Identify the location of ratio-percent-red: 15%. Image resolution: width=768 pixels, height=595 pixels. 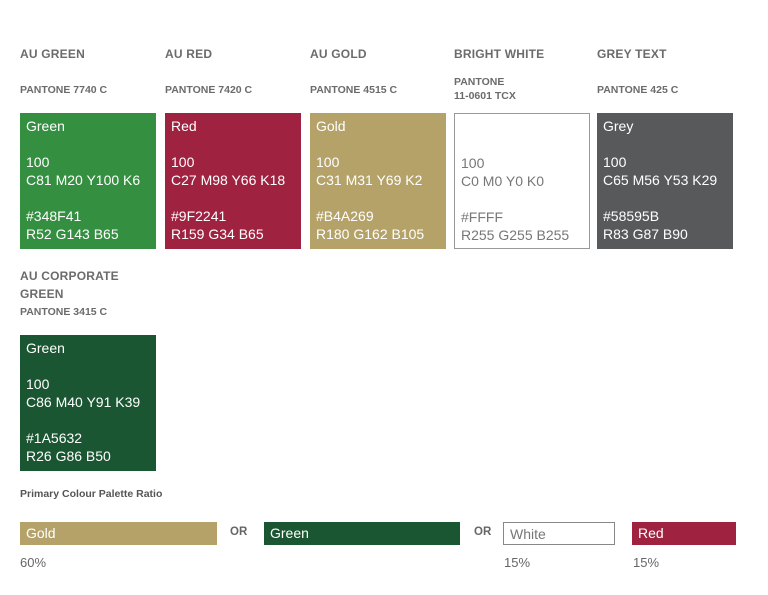
(646, 562).